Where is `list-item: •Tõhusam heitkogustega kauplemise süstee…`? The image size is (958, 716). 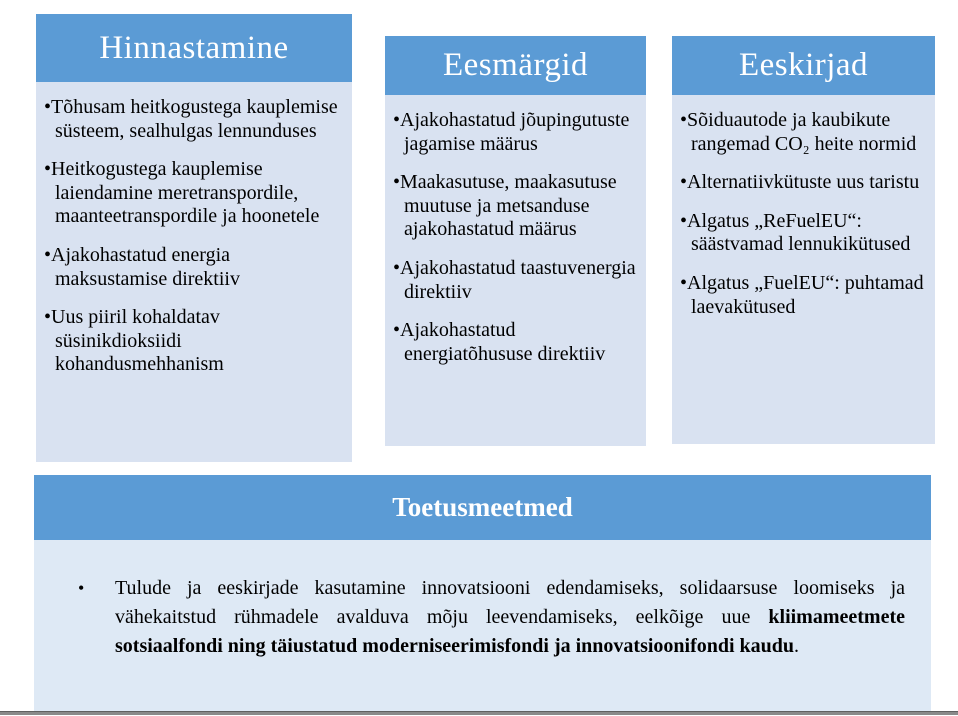
list-item: •Tõhusam heitkogustega kauplemise süstee… is located at coordinates (195, 119).